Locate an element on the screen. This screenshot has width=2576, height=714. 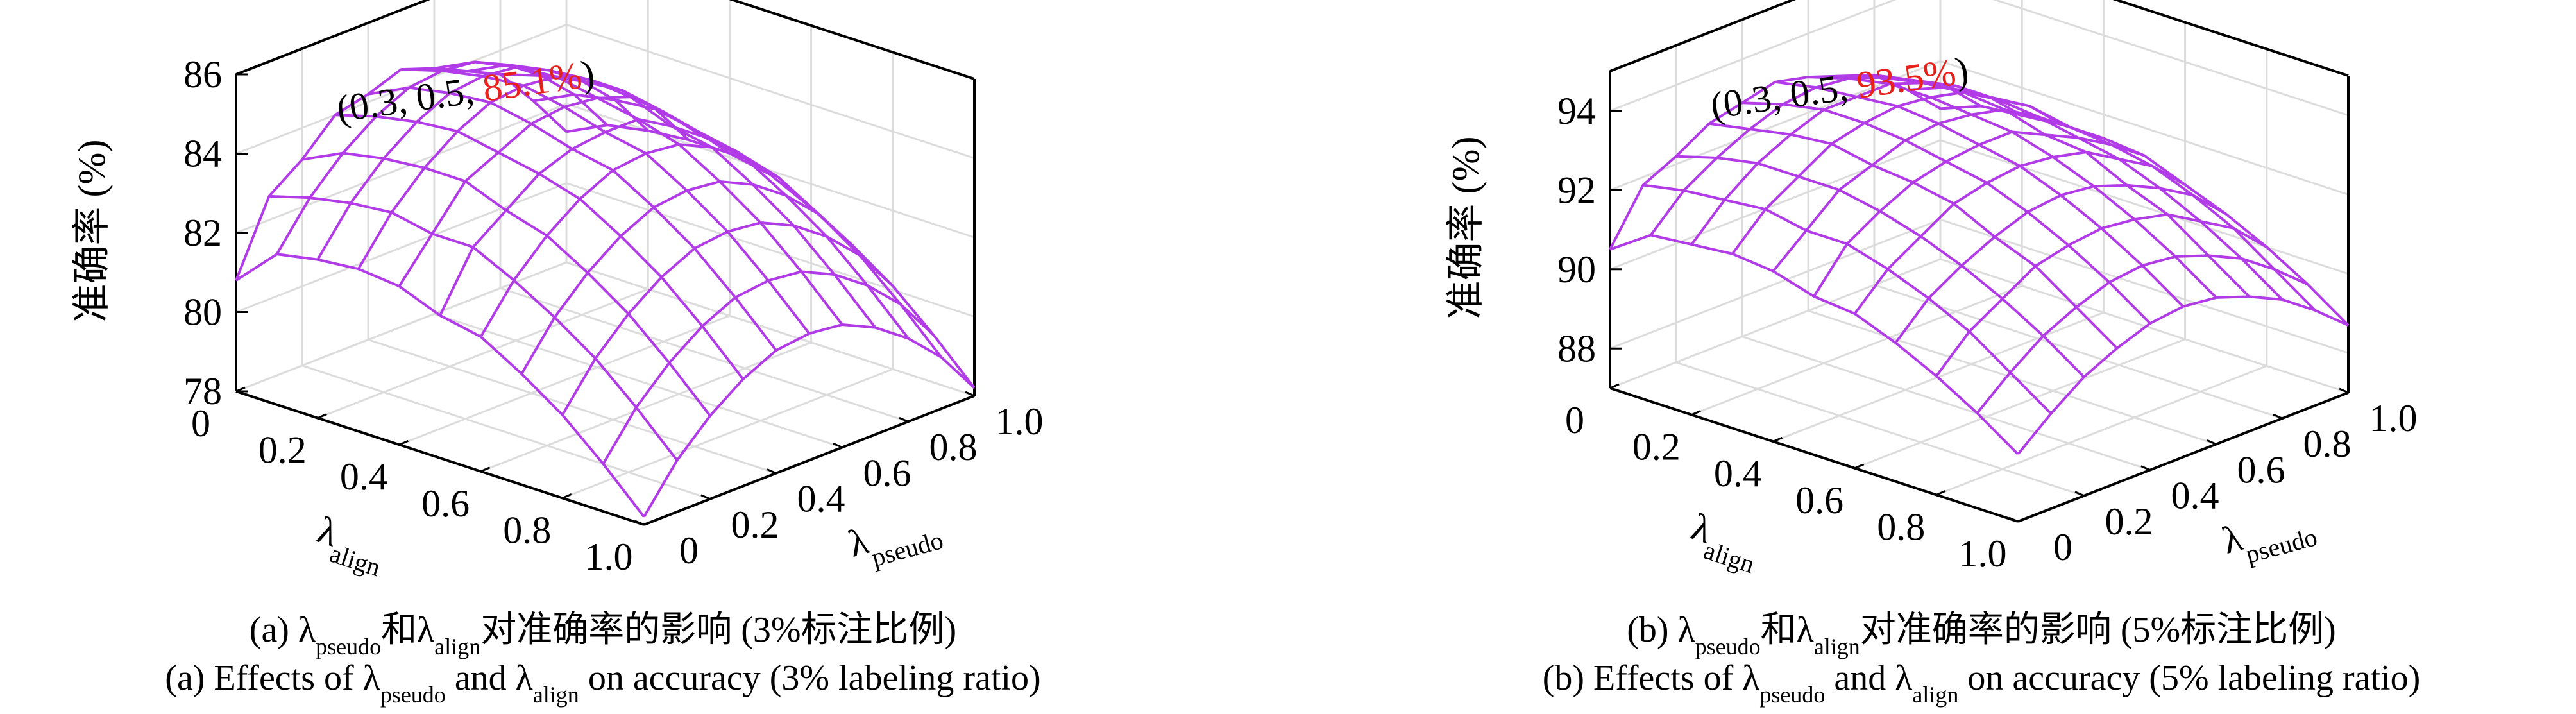
x-tick-label: 1.0 is located at coordinates (1983, 553).